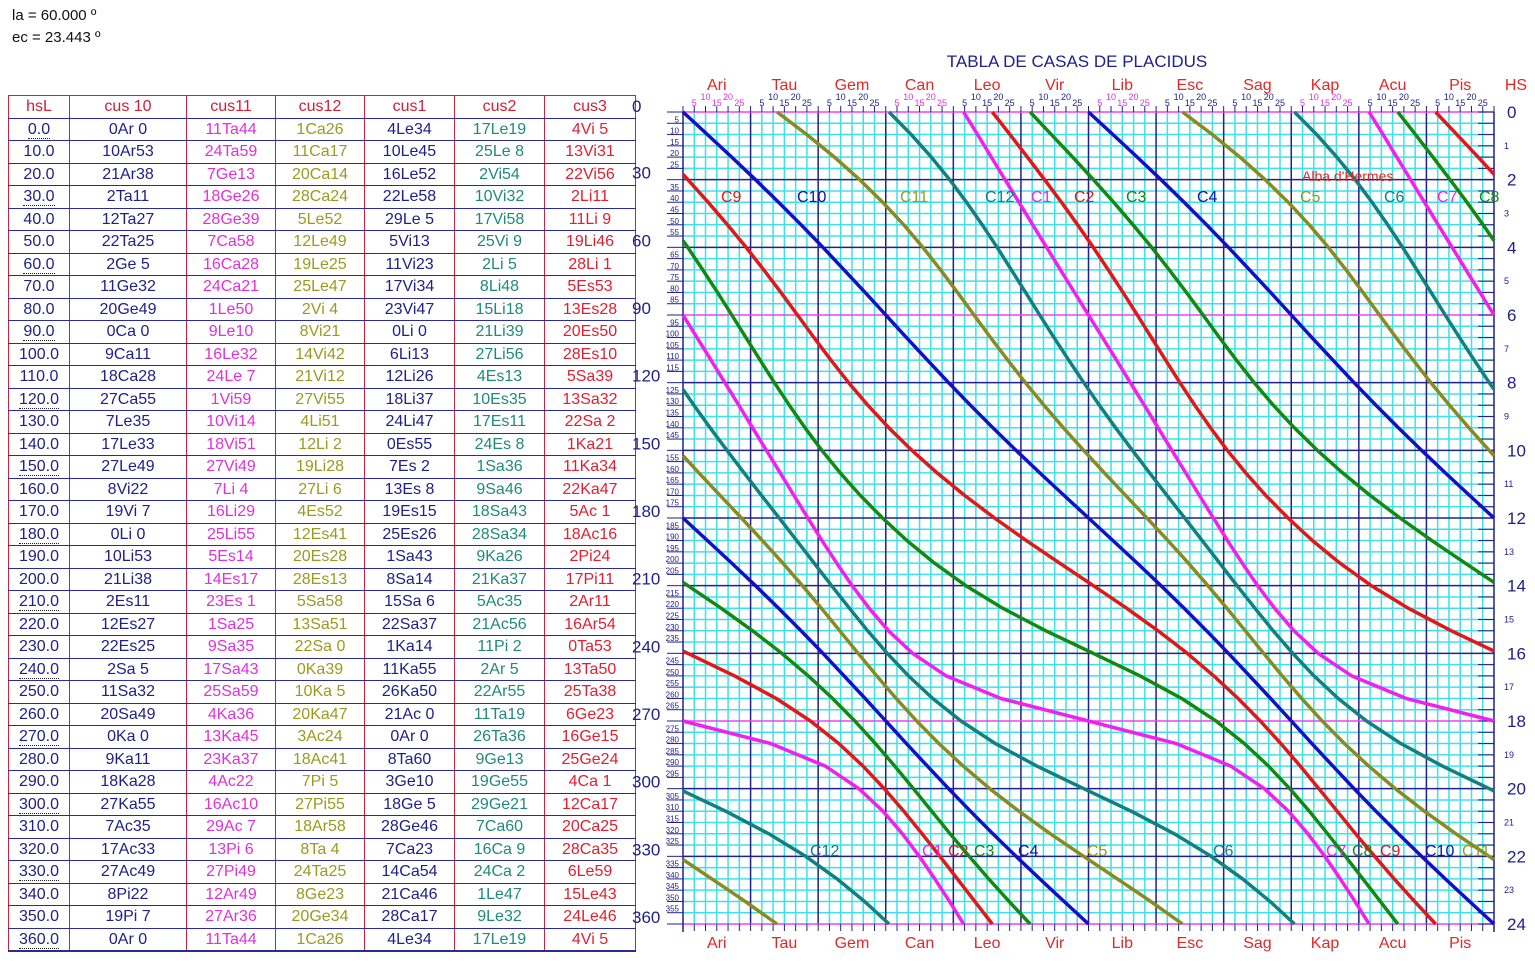 This screenshot has width=1535, height=965. What do you see at coordinates (231, 444) in the screenshot?
I see `cusp-cell: 18Vi51` at bounding box center [231, 444].